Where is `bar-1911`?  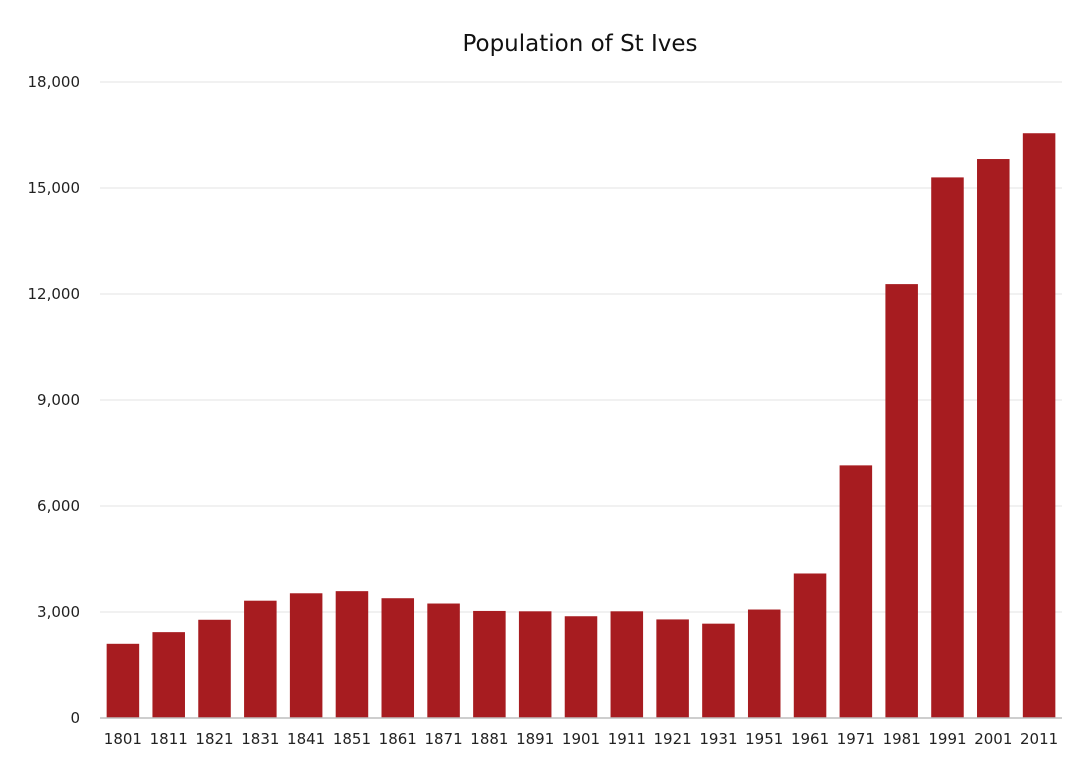 bar-1911 is located at coordinates (627, 664).